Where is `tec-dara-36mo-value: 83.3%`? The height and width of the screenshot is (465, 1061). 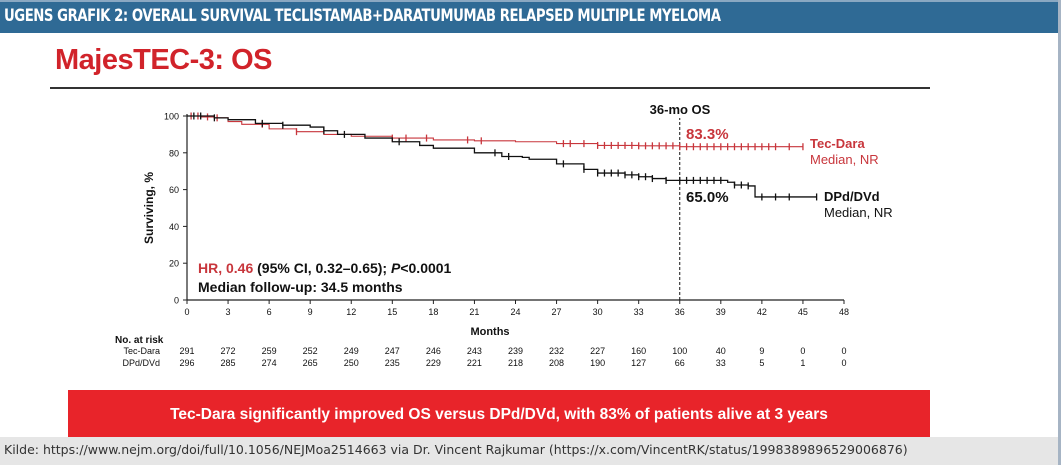
tec-dara-36mo-value: 83.3% is located at coordinates (707, 134).